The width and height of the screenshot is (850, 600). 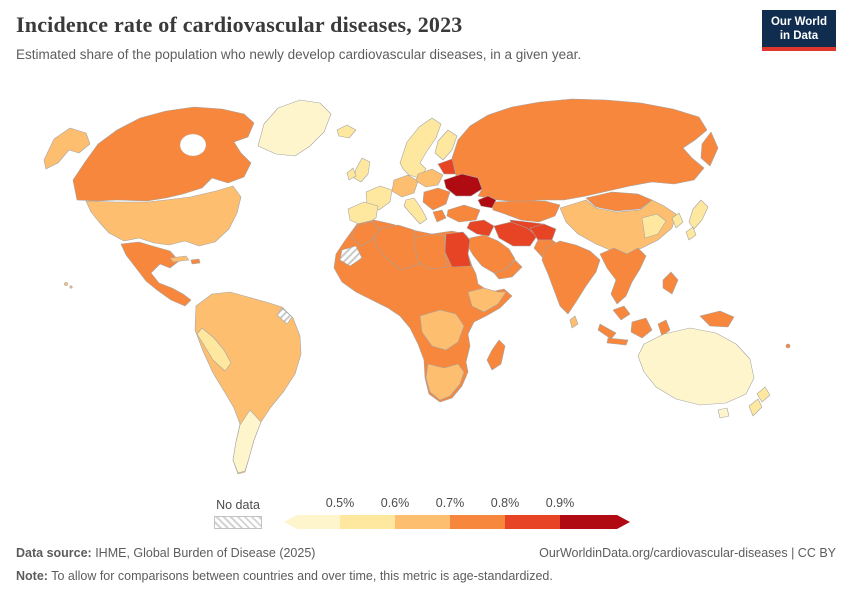 I want to click on owid-logo-line2: in Data, so click(x=799, y=36).